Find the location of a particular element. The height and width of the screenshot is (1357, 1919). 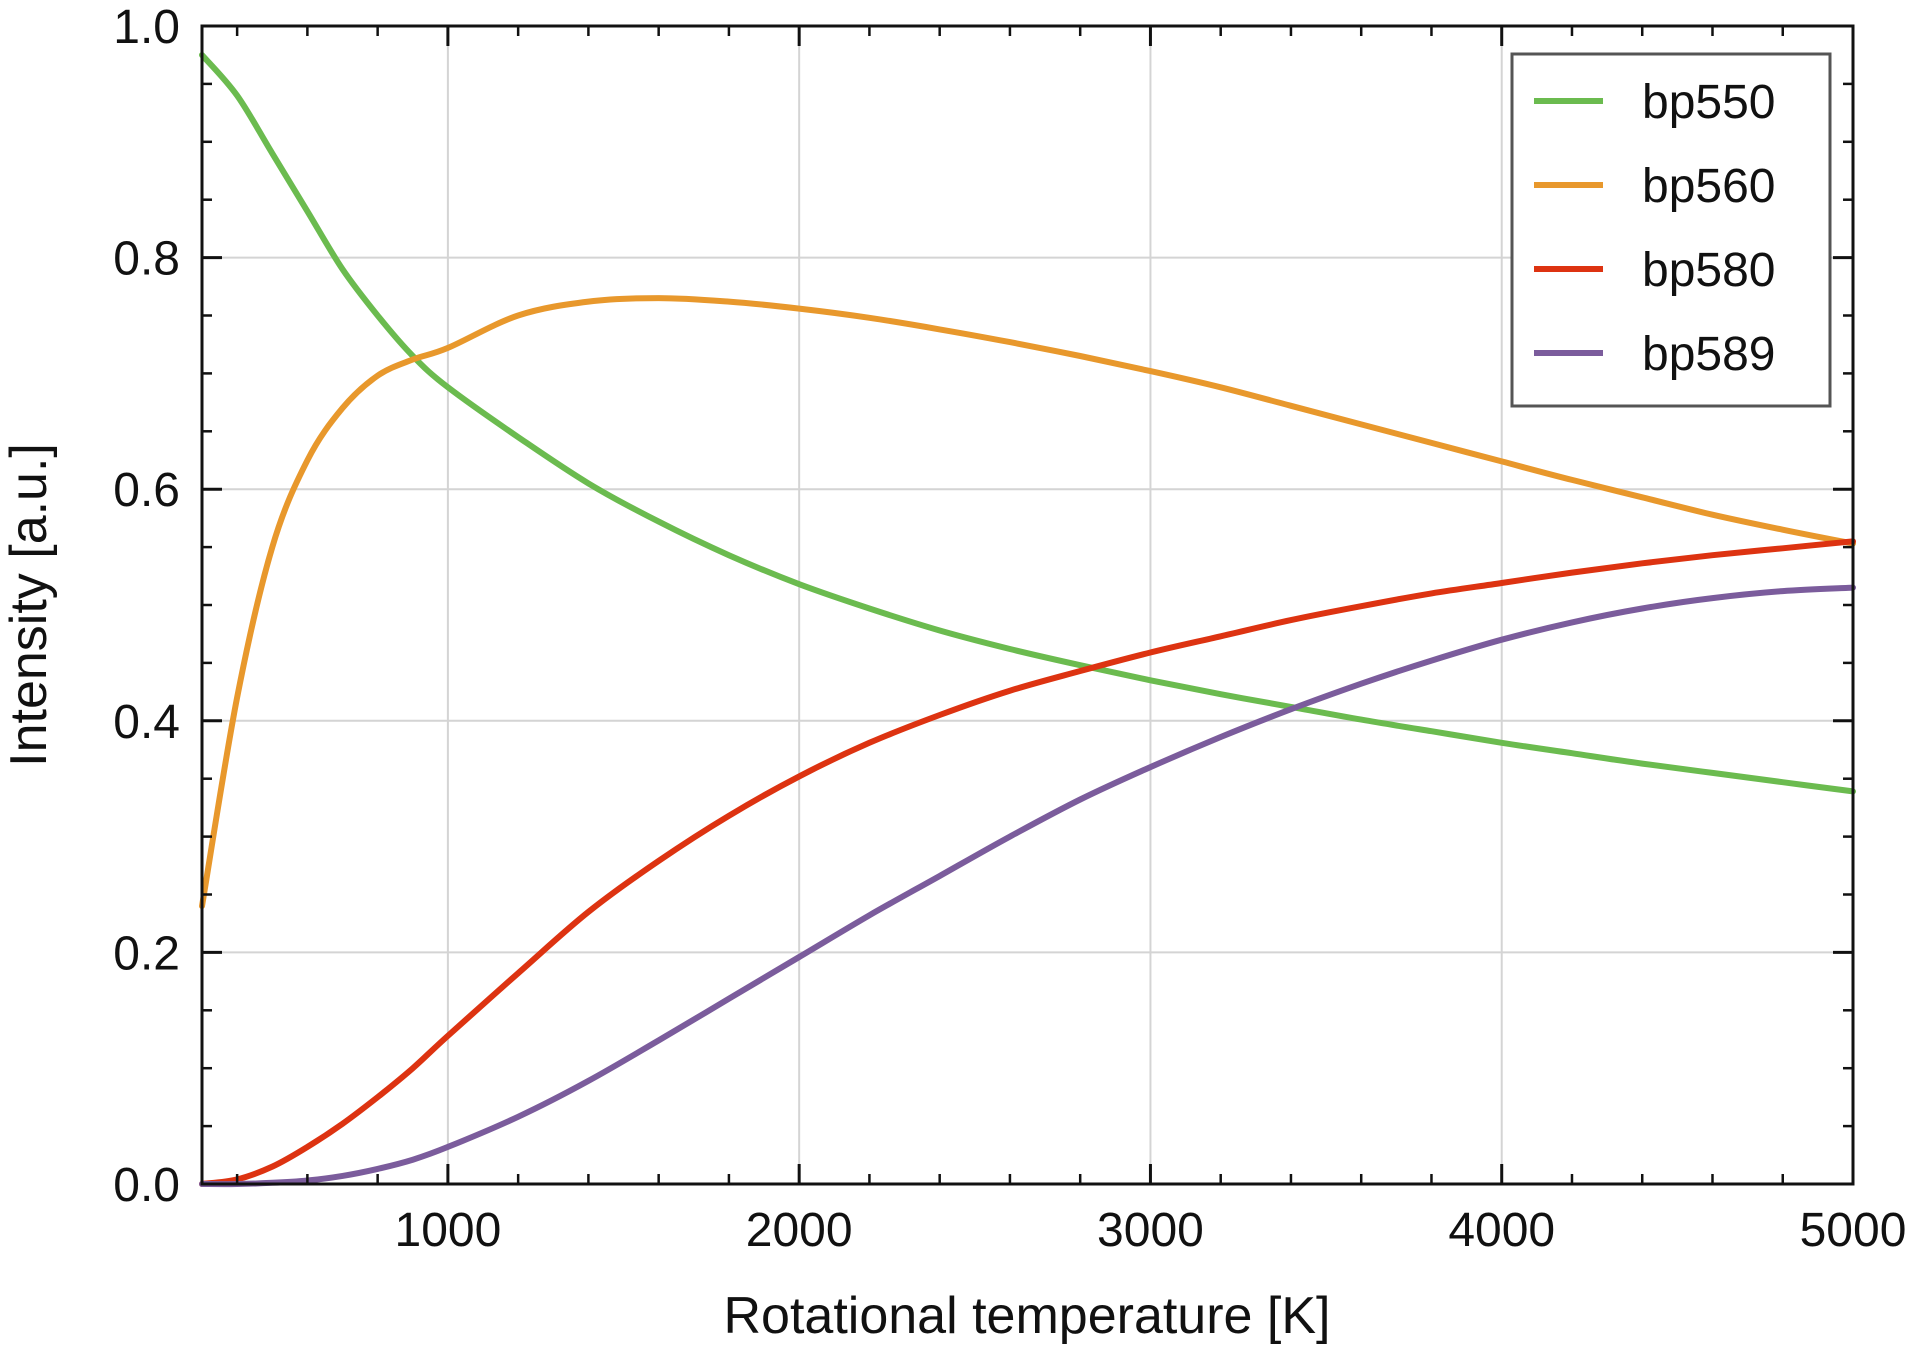

legend: bp550 bp560 bp580 bp589 is located at coordinates (1671, 230).